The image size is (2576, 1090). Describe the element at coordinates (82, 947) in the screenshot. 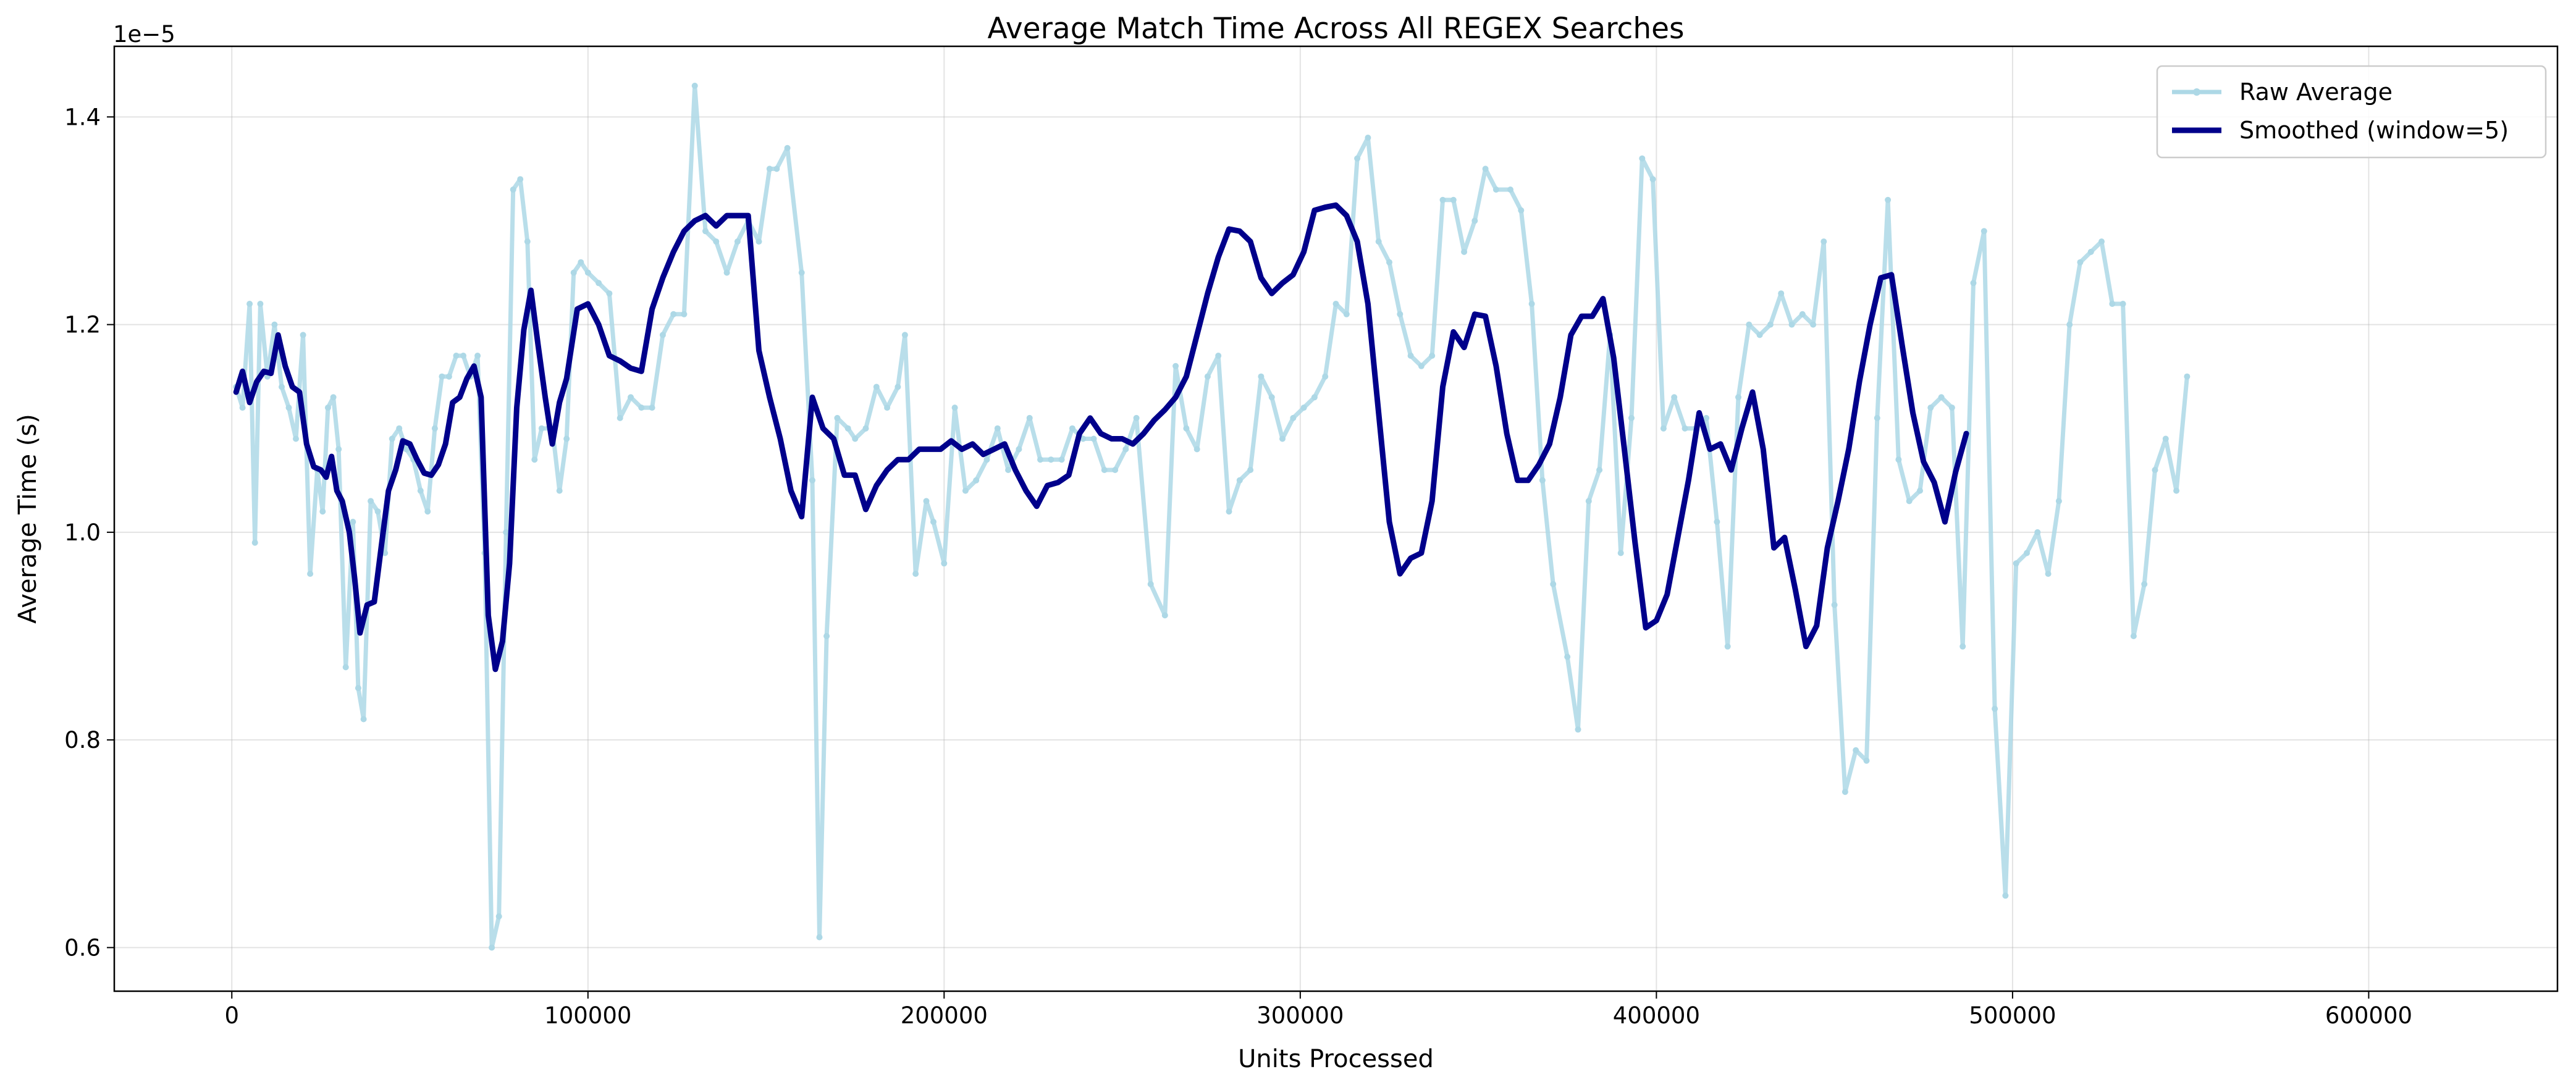

I see `y-tick-label: 0.6` at that location.